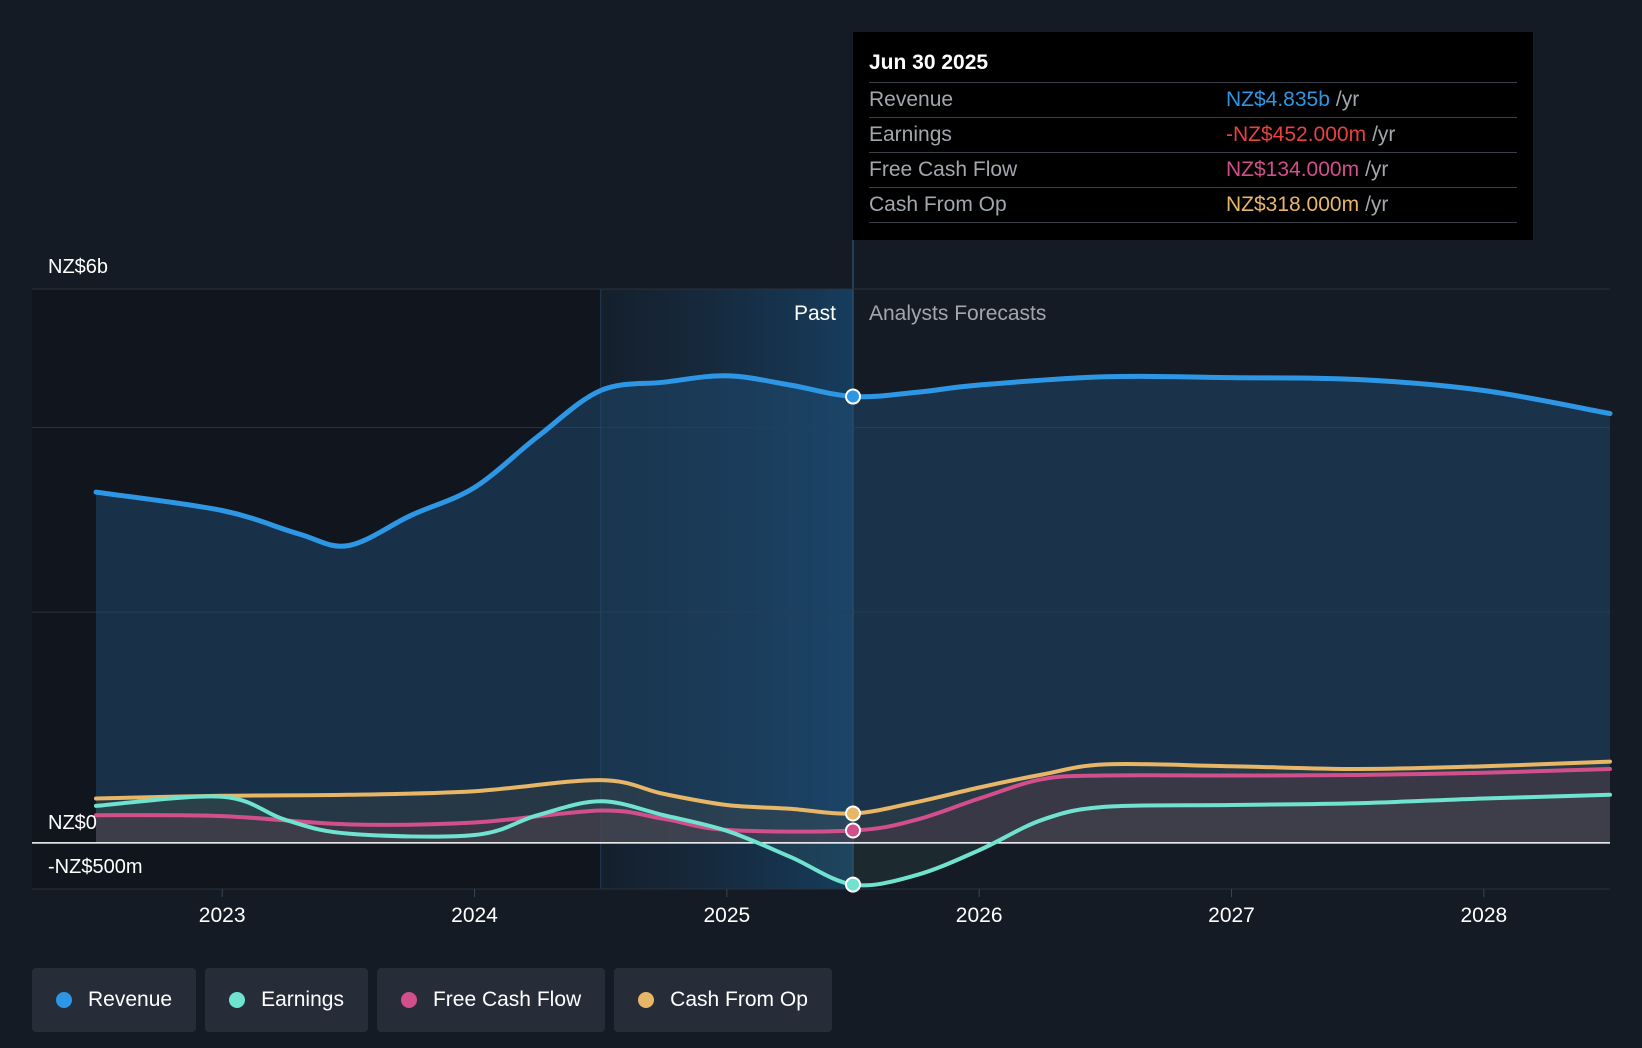  What do you see at coordinates (1483, 915) in the screenshot?
I see `x-tick-label: 2028` at bounding box center [1483, 915].